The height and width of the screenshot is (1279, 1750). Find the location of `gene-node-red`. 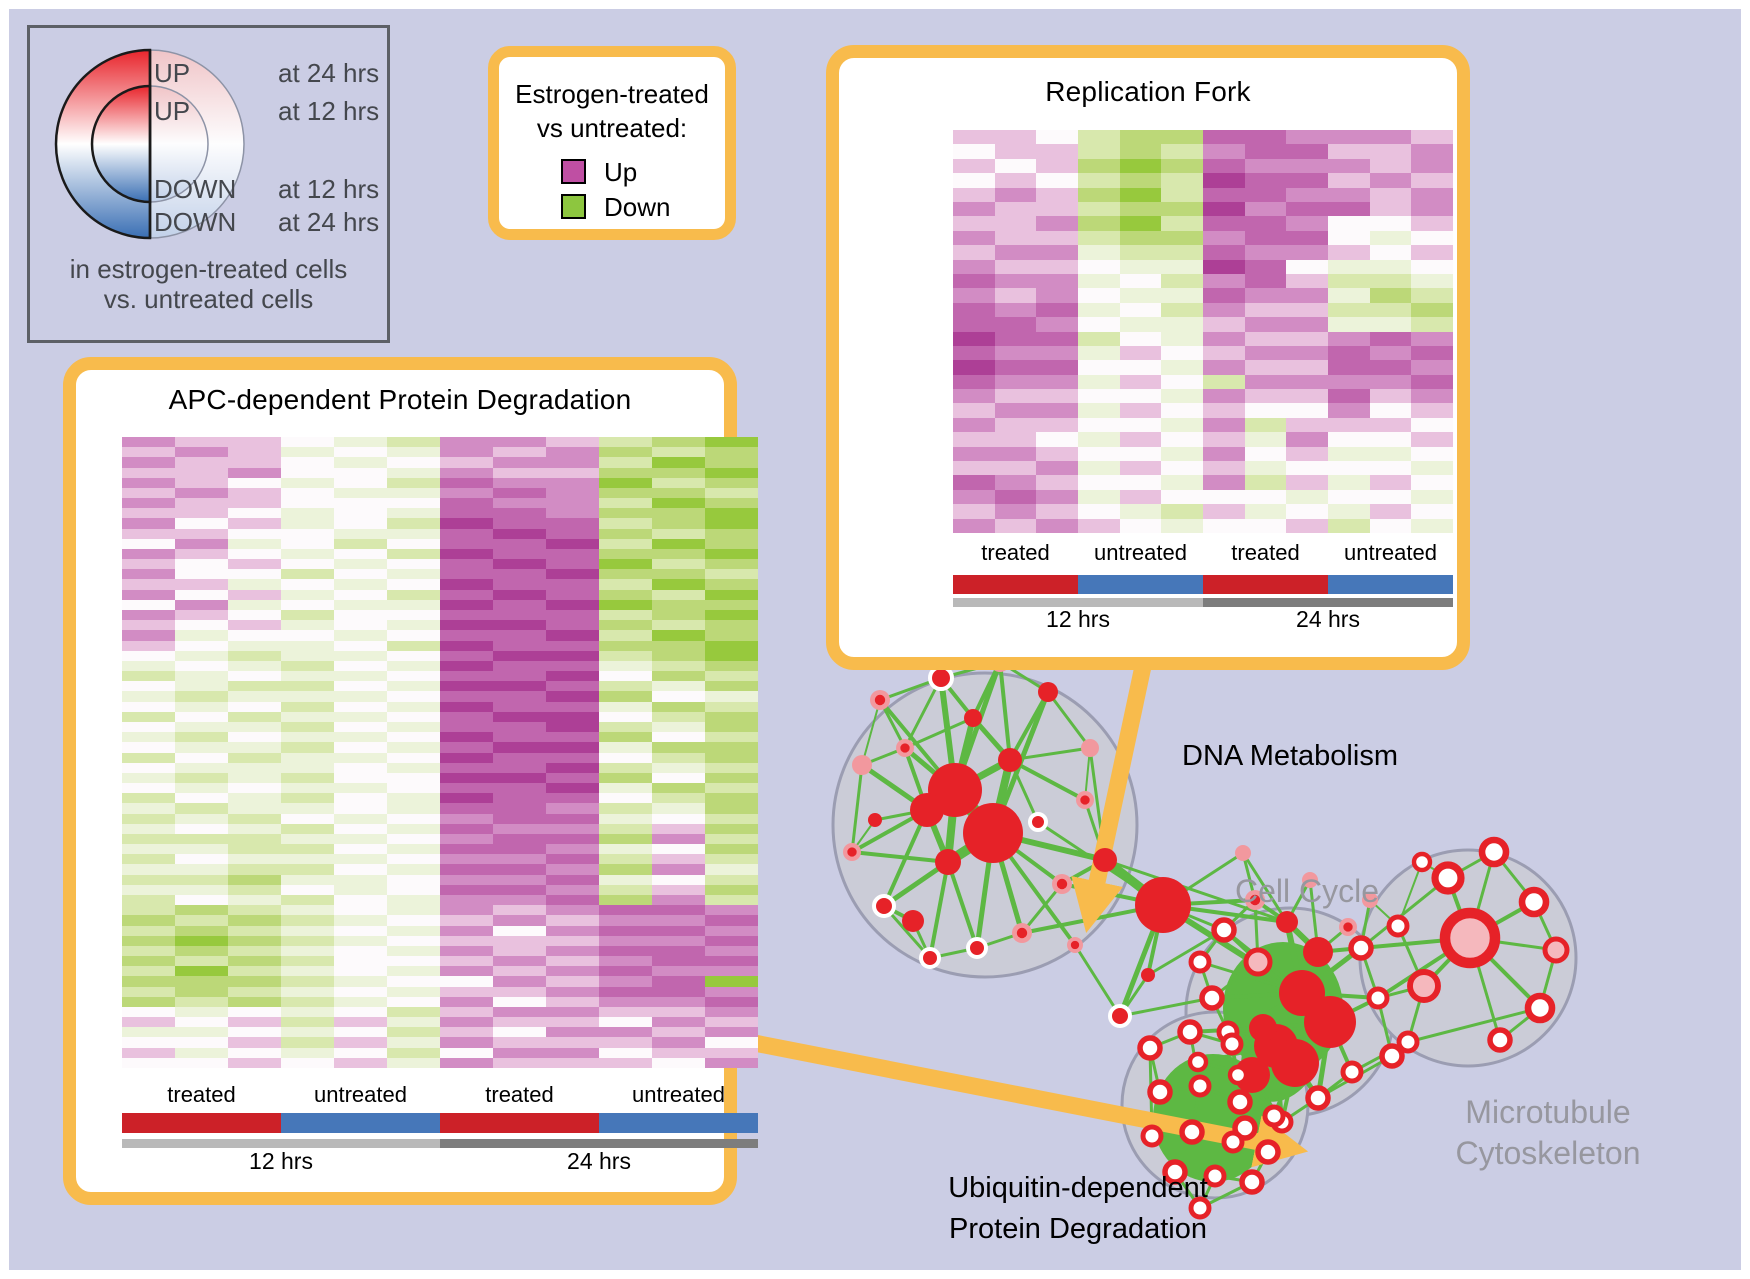

gene-node-red is located at coordinates (1295, 1063).